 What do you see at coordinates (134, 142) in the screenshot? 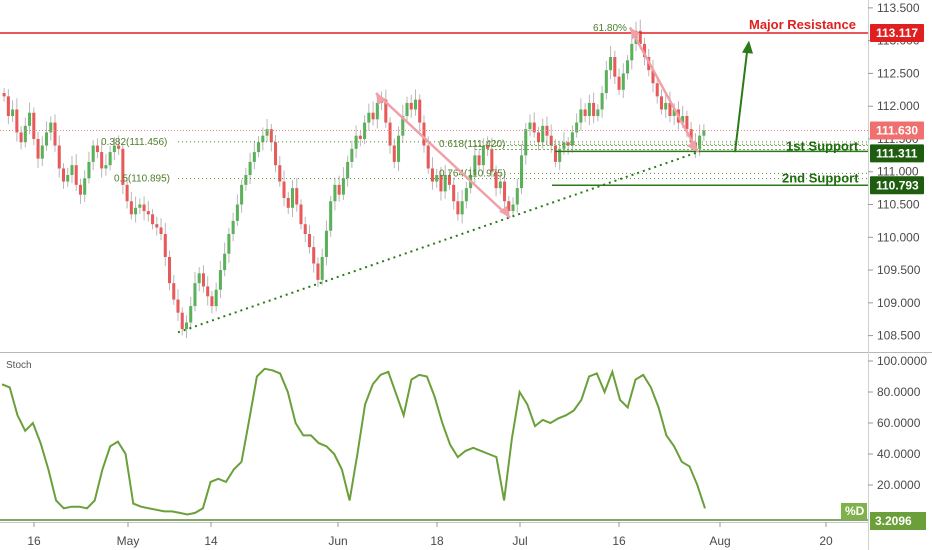
I see `fib-0382-label: 0.382(111.456)` at bounding box center [134, 142].